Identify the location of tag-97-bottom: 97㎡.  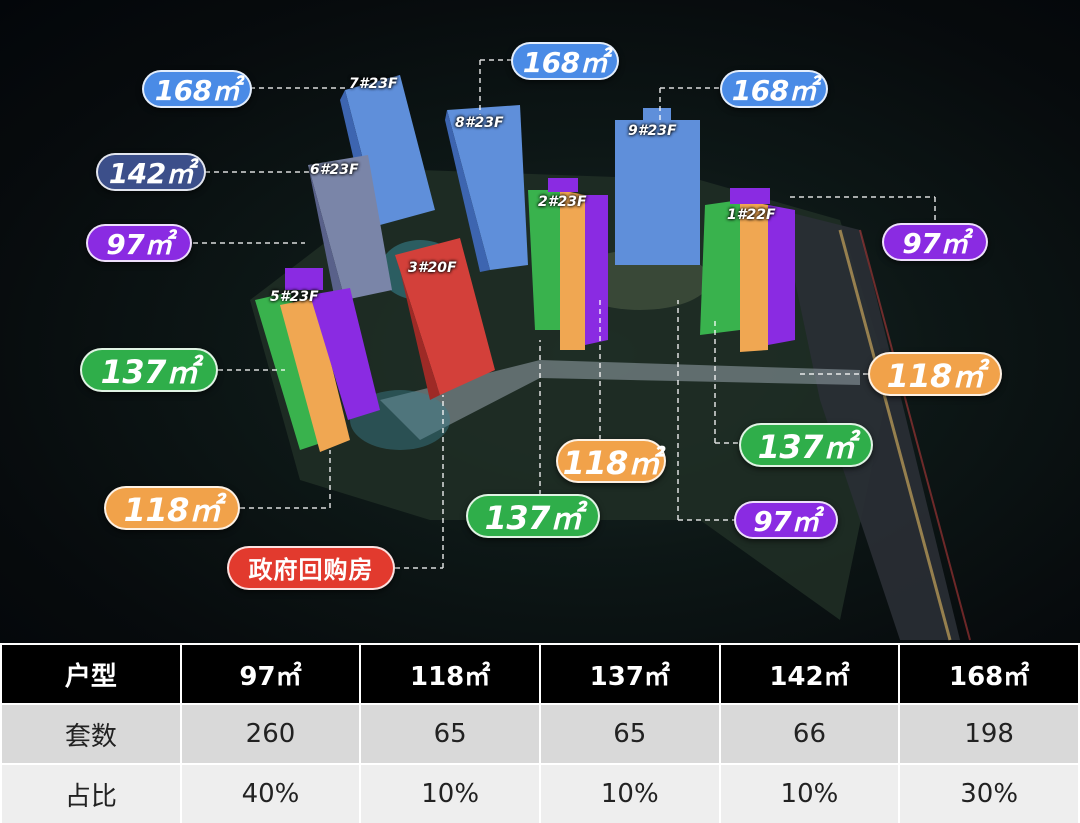
(786, 520).